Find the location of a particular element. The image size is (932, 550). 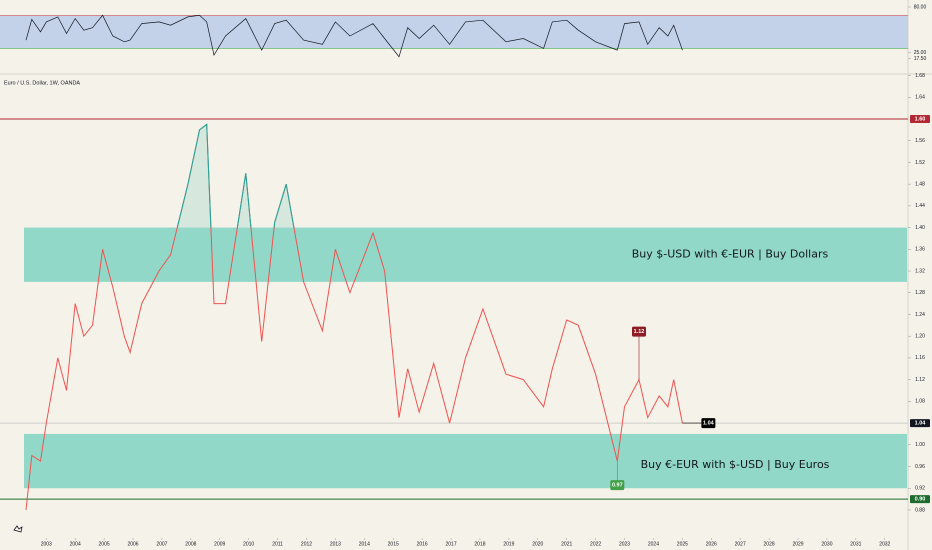

y-tick-label: 1.52 is located at coordinates (920, 163).